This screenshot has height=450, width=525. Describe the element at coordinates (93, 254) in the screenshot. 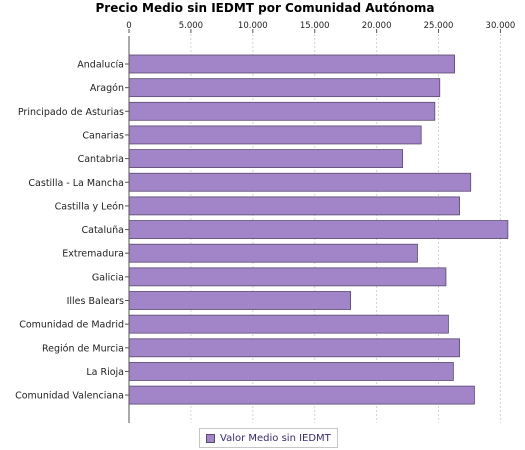

I see `category-label: Extremadura` at that location.